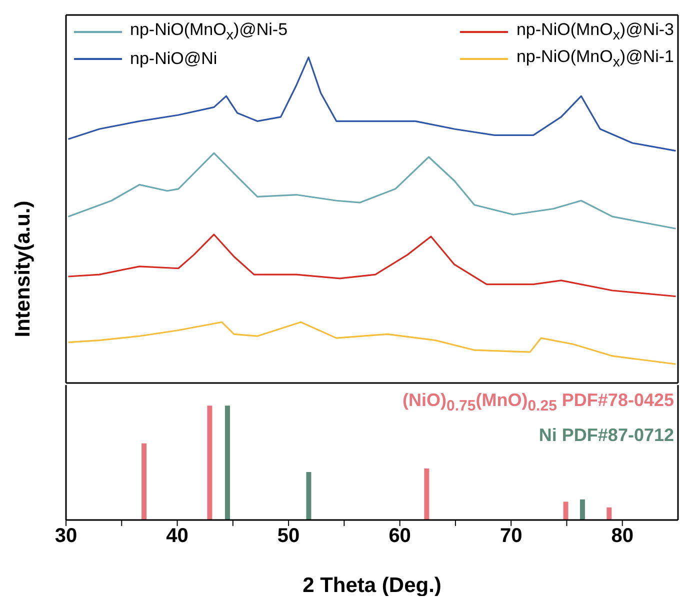  I want to click on x-tick-label: 80, so click(622, 536).